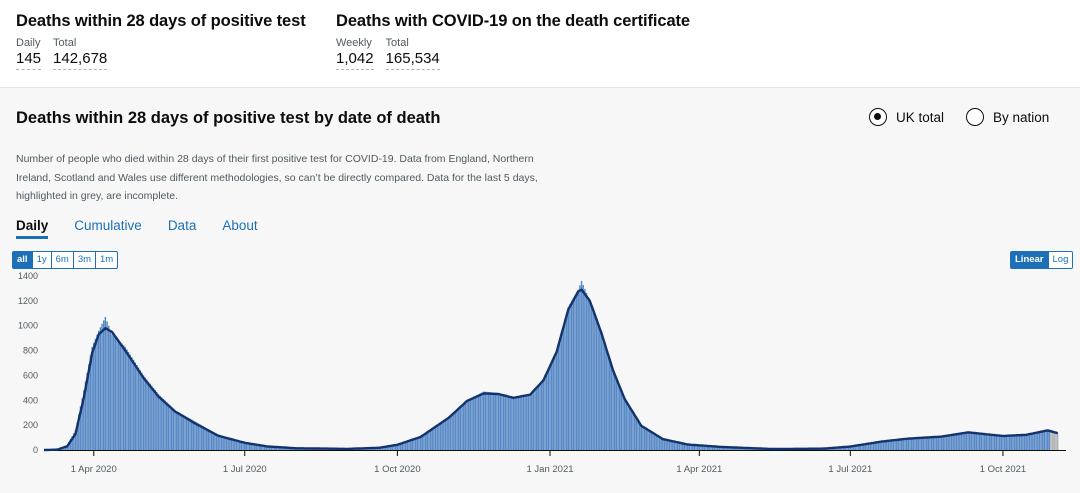  I want to click on y-tick-label: 800, so click(30, 351).